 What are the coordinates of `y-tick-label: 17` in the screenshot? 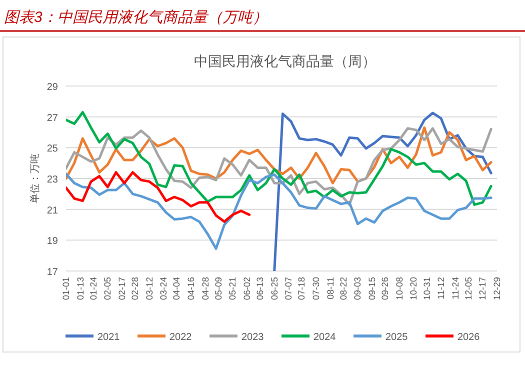 It's located at (52, 272).